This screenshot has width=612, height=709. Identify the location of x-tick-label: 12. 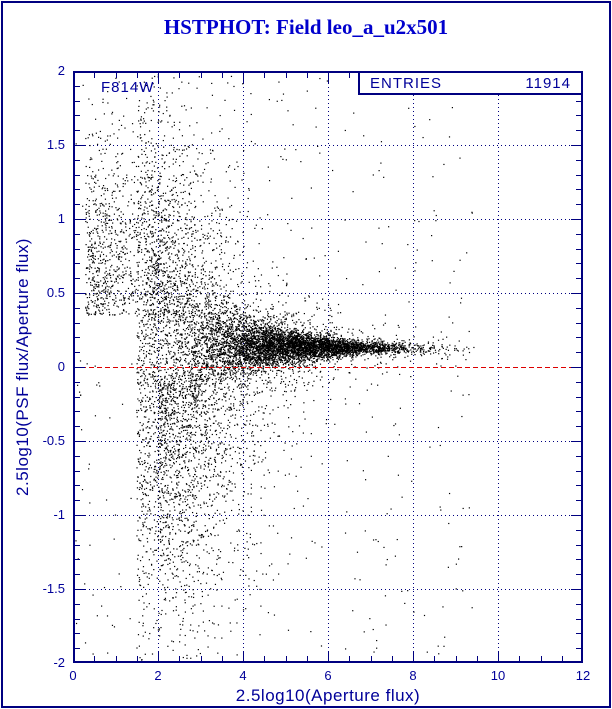
(583, 675).